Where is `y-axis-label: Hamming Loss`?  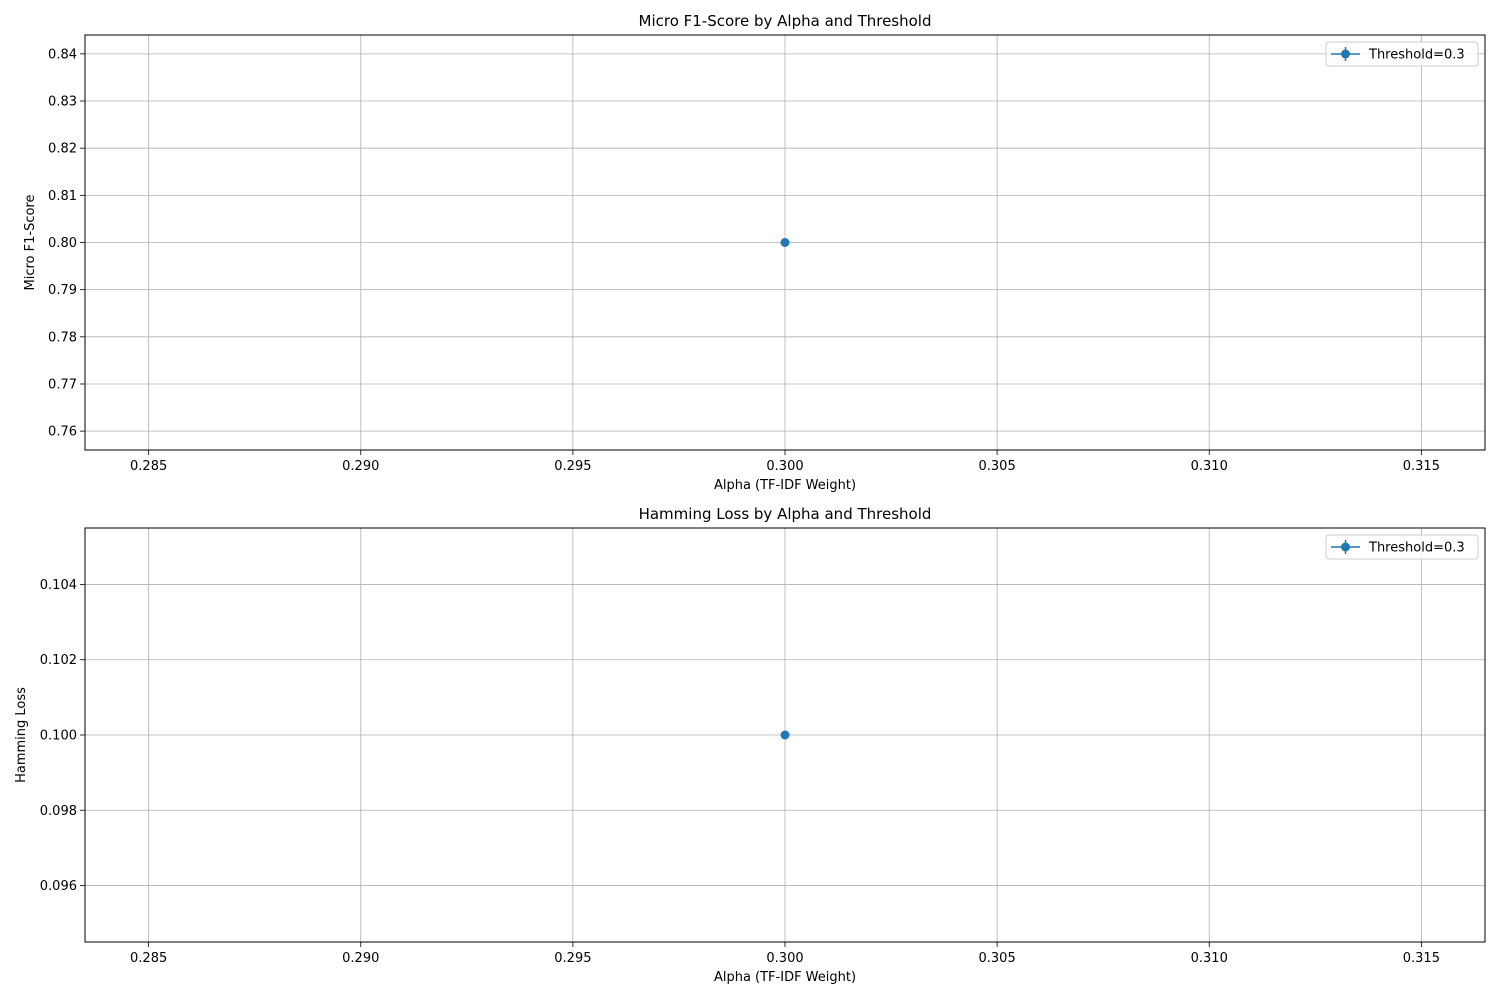
y-axis-label: Hamming Loss is located at coordinates (21, 735).